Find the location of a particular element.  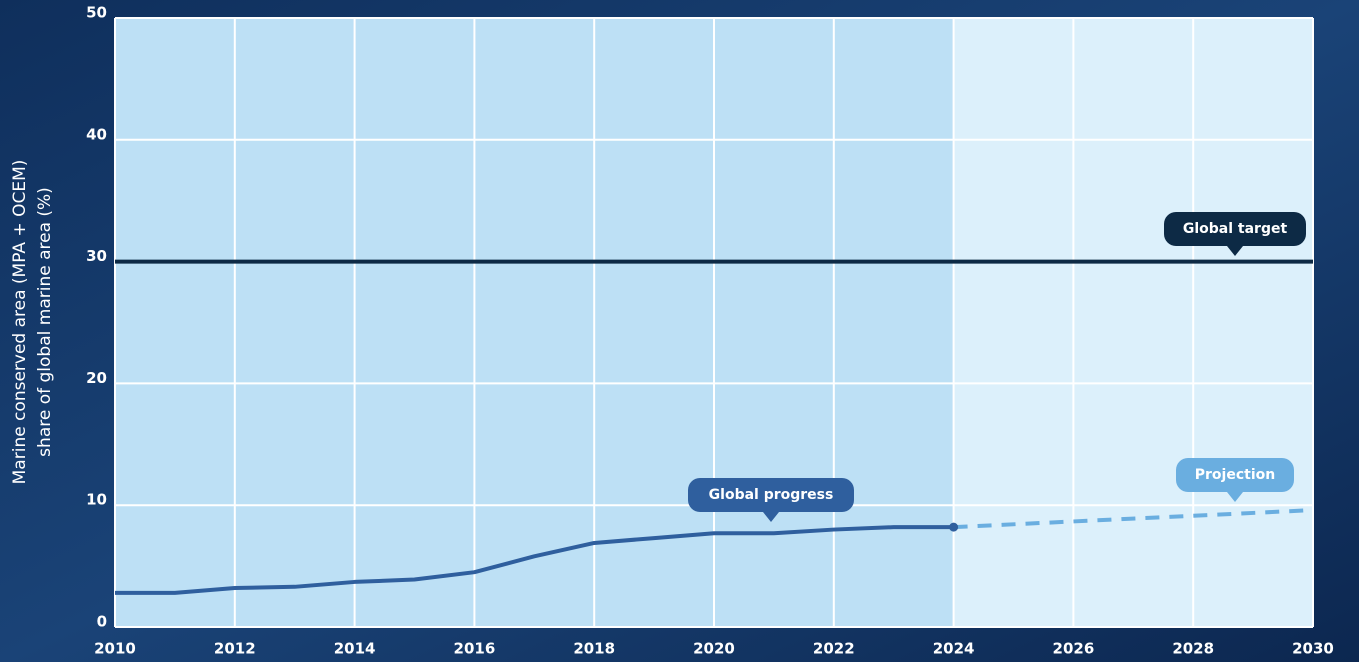

x-tick-label: 2022 is located at coordinates (834, 649).